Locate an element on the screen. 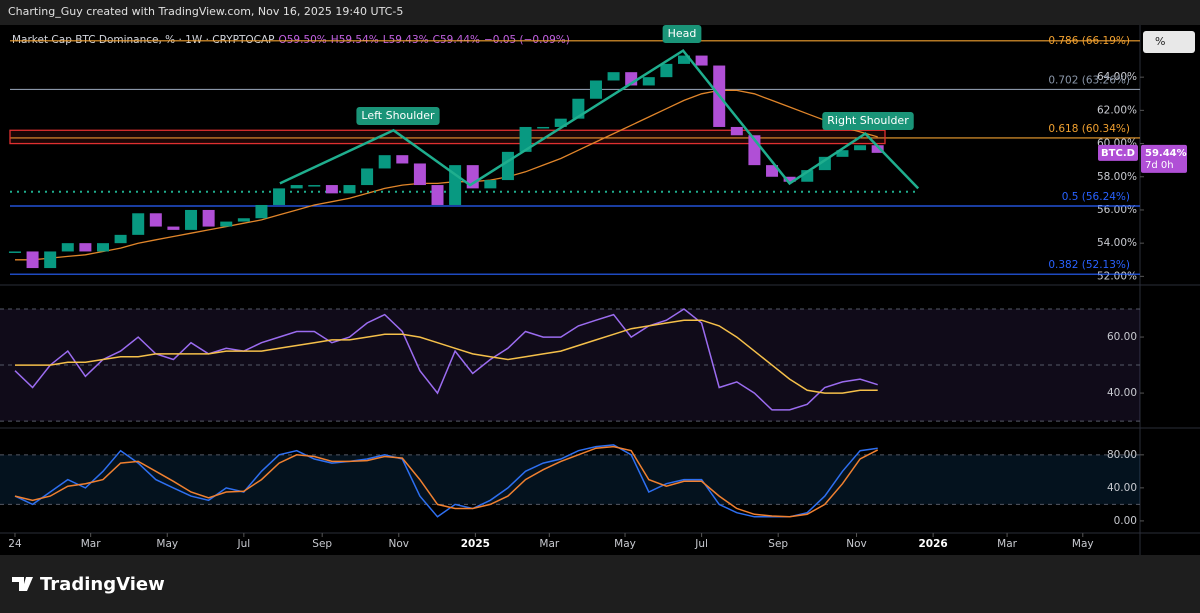 This screenshot has width=1200, height=613. legend-text: L59.43% is located at coordinates (406, 40).